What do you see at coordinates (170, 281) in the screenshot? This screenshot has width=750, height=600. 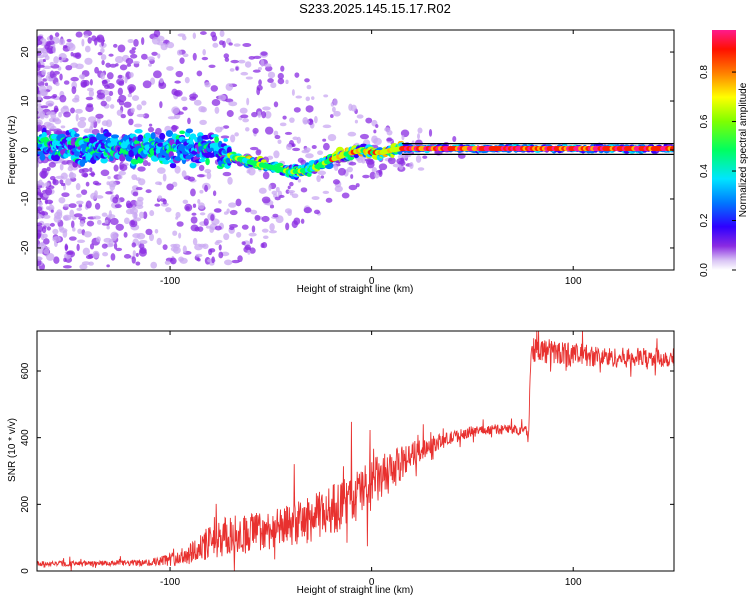 I see `spectrogram-x-tick-label: -100` at bounding box center [170, 281].